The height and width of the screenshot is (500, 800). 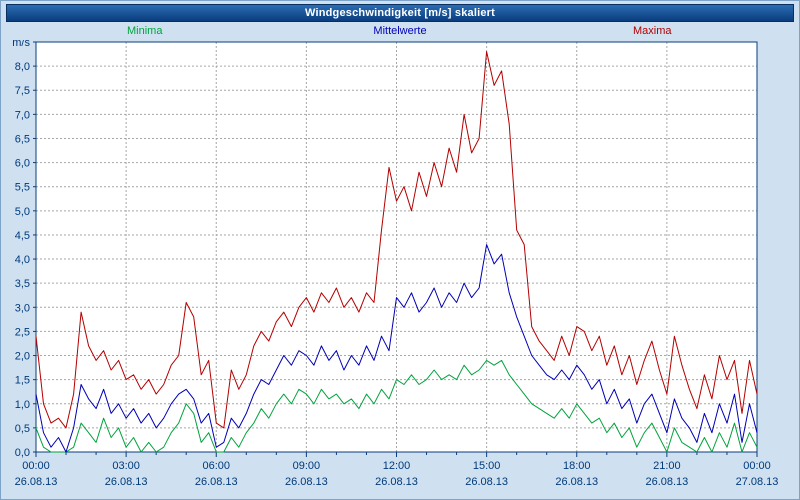 What do you see at coordinates (22, 164) in the screenshot?
I see `axis-tick-label: 6,0` at bounding box center [22, 164].